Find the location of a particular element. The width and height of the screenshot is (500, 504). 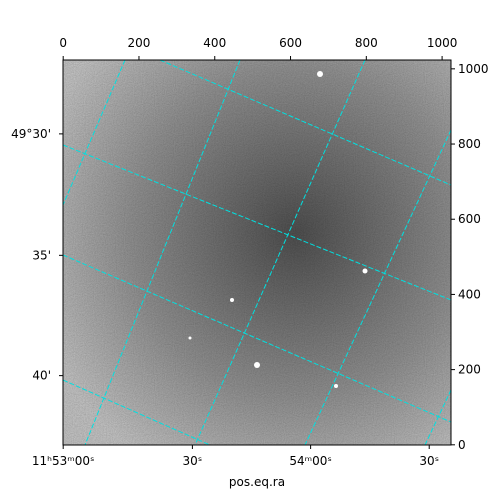

ra-tick-label: 54ᵐ00ˢ is located at coordinates (310, 461).